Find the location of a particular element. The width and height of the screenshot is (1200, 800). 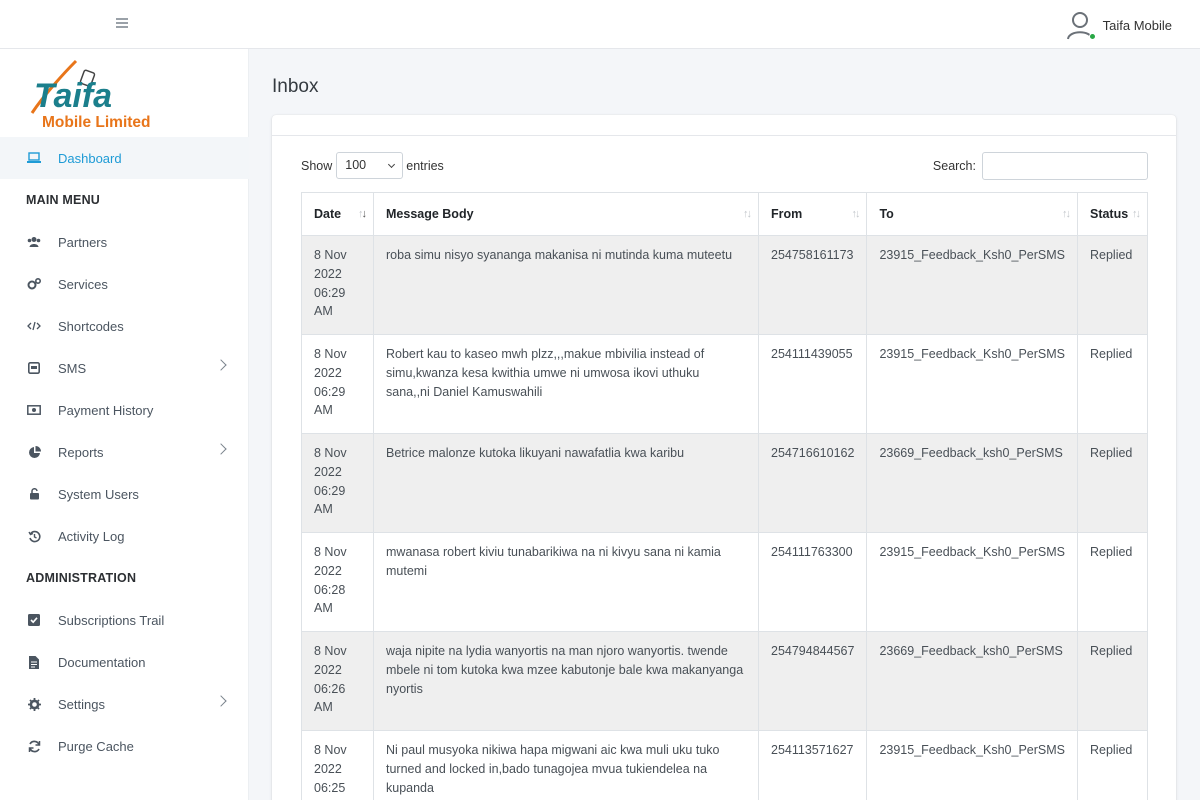

laptop-icon is located at coordinates (34, 158).